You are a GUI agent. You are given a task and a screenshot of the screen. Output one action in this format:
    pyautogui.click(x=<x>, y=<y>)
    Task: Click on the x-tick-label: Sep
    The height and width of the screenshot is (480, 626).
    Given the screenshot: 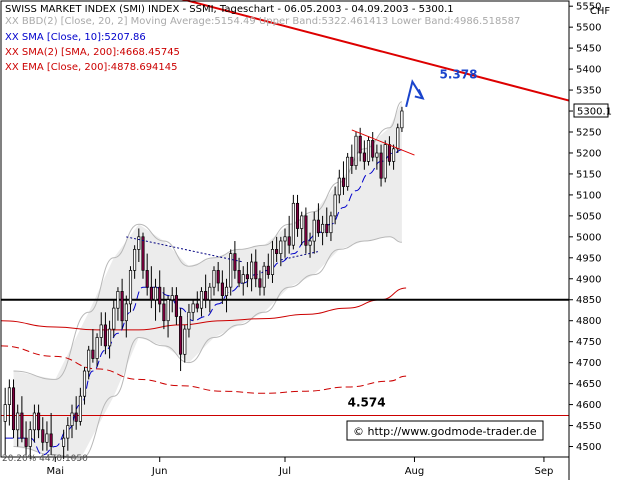 What is the action you would take?
    pyautogui.click(x=544, y=471)
    